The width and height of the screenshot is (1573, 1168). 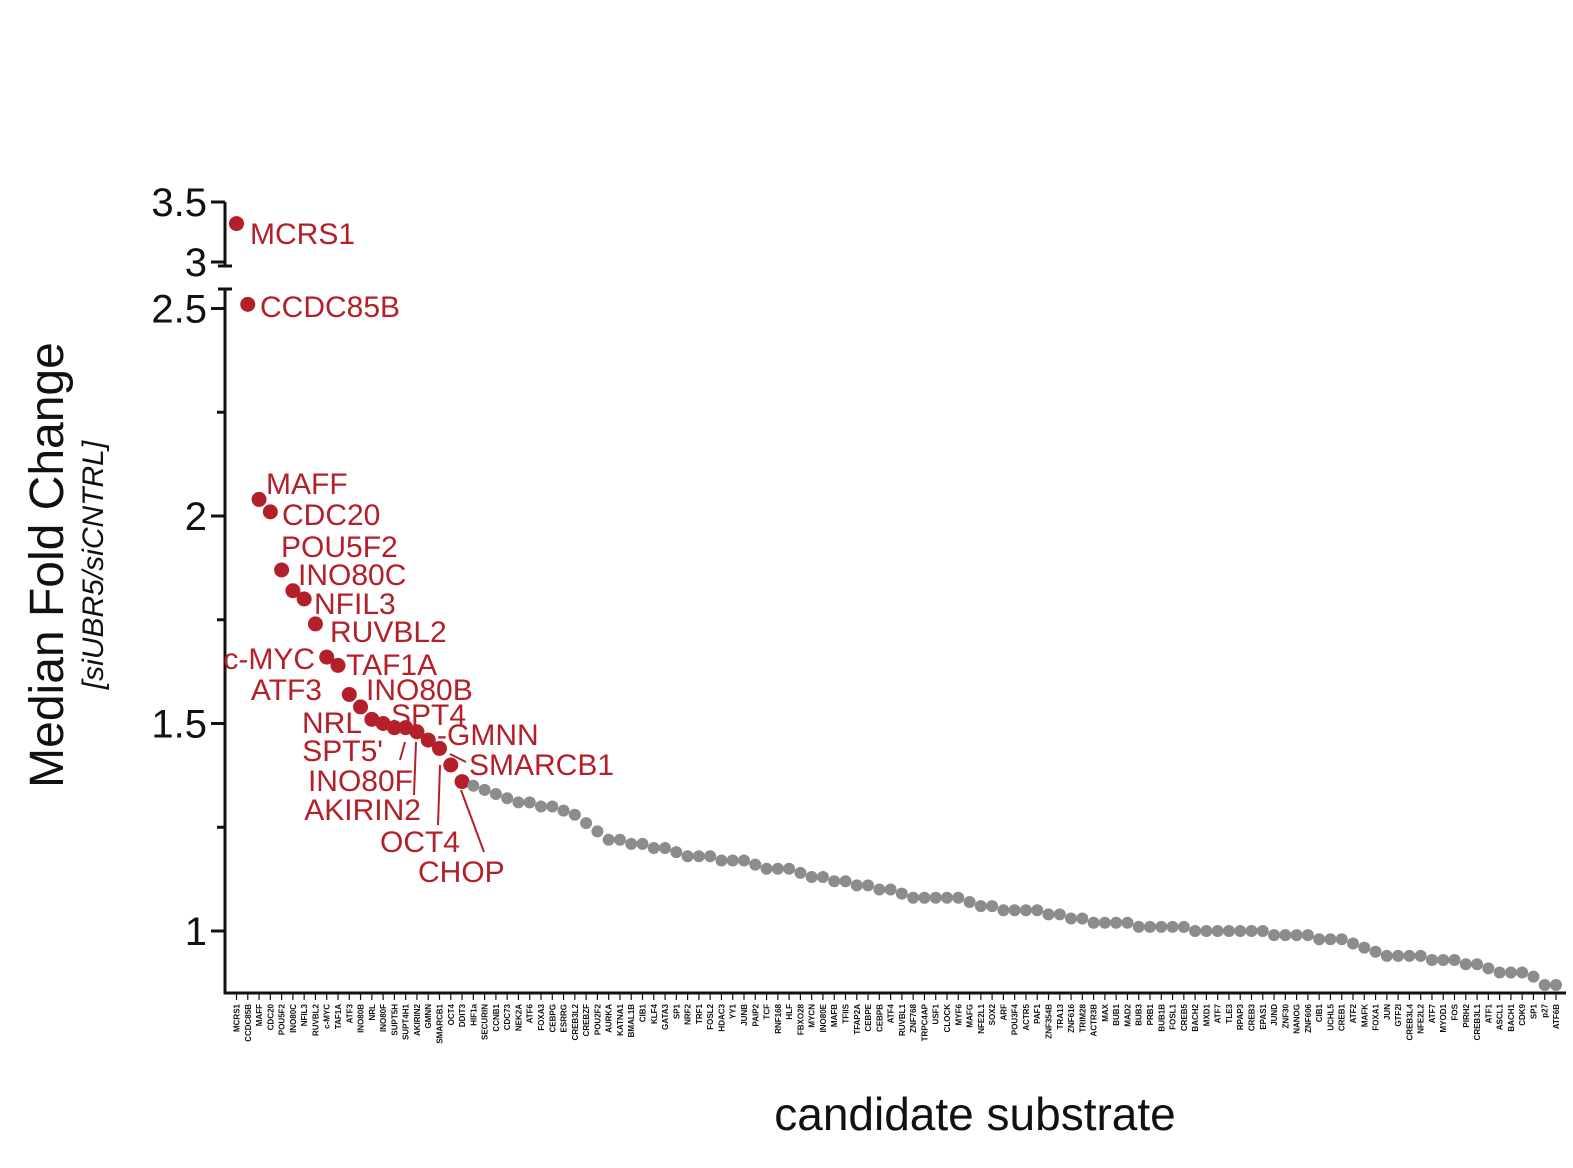 What do you see at coordinates (891, 1013) in the screenshot?
I see `x-tick-label: ATF4` at bounding box center [891, 1013].